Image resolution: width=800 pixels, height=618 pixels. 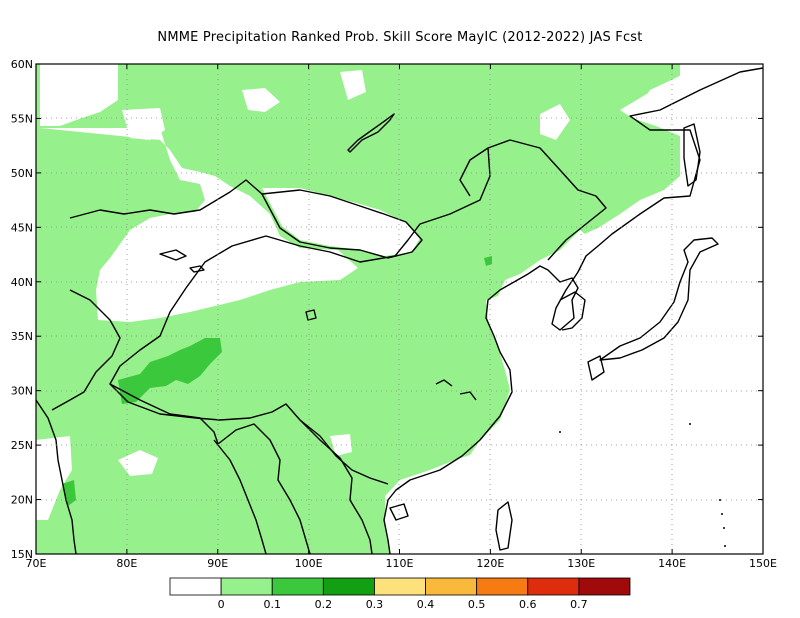 What do you see at coordinates (477, 604) in the screenshot?
I see `colorbar-label: 0.5` at bounding box center [477, 604].